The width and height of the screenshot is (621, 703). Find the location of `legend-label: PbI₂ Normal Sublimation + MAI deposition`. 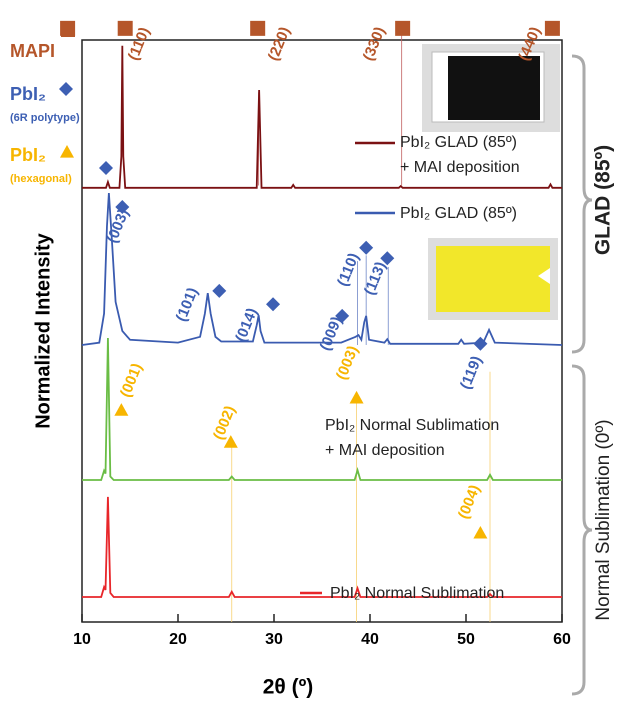

legend-label: PbI₂ Normal Sublimation + MAI deposition is located at coordinates (412, 438).